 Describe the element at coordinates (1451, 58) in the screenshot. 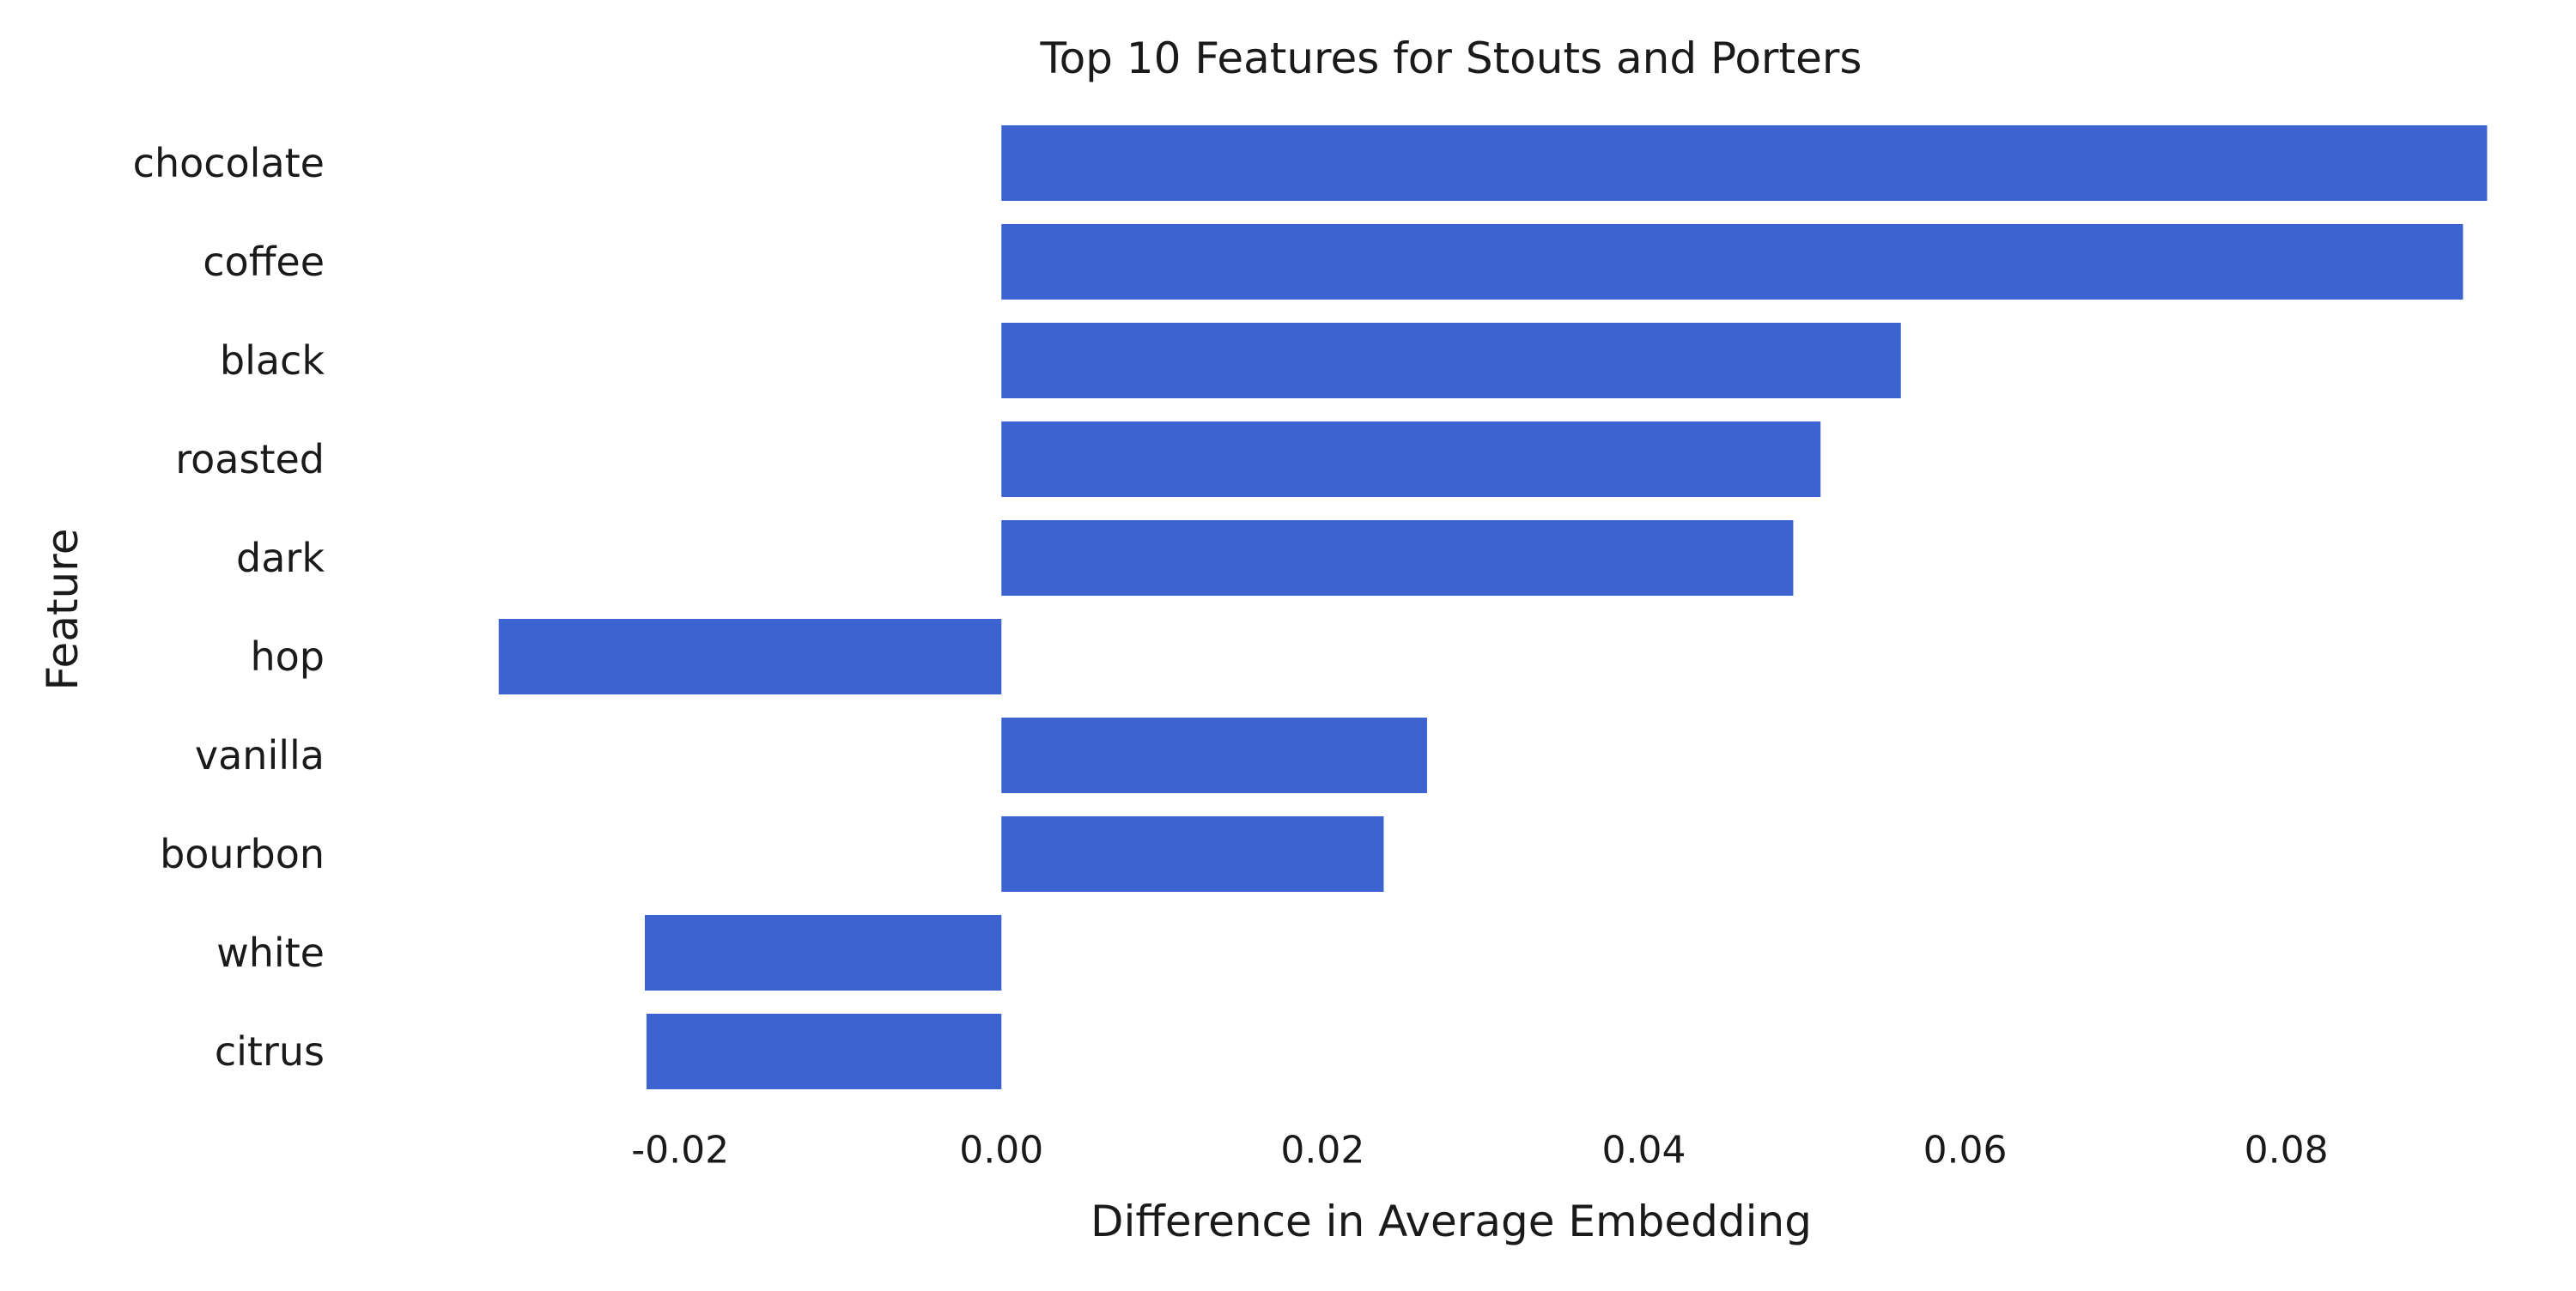

I see `chart-title: Top 10 Features for Stouts and Porters` at that location.